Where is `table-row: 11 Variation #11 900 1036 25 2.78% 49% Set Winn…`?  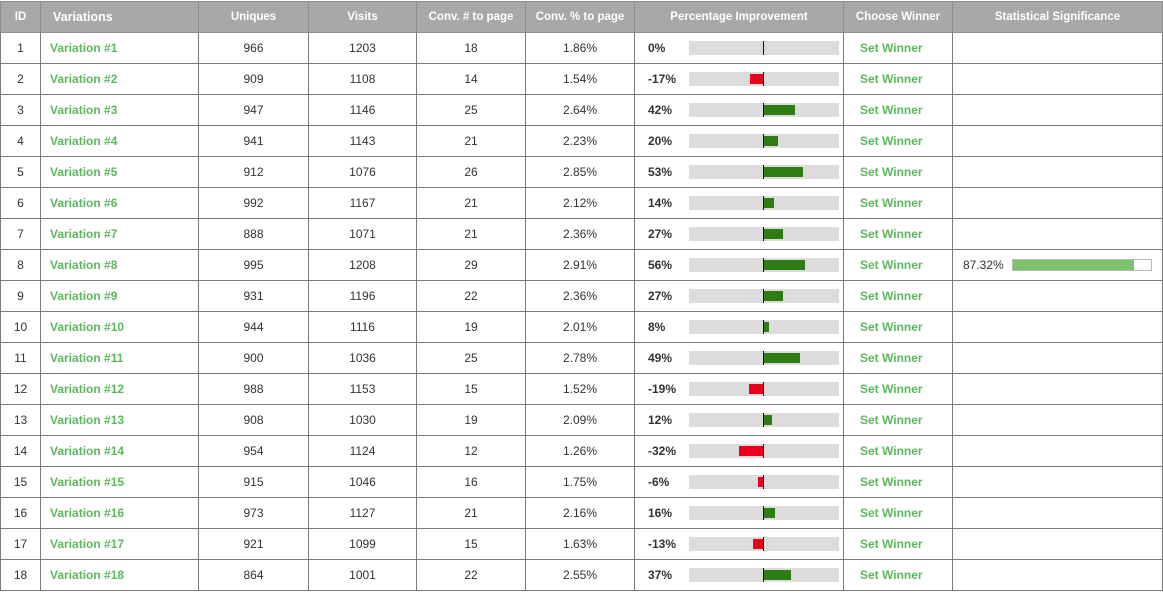
table-row: 11 Variation #11 900 1036 25 2.78% 49% Set Winn… is located at coordinates (581, 358).